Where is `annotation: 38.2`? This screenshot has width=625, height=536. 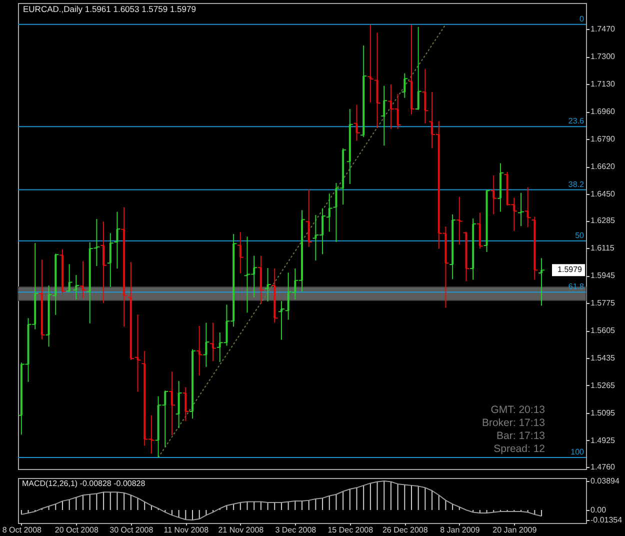 annotation: 38.2 is located at coordinates (576, 184).